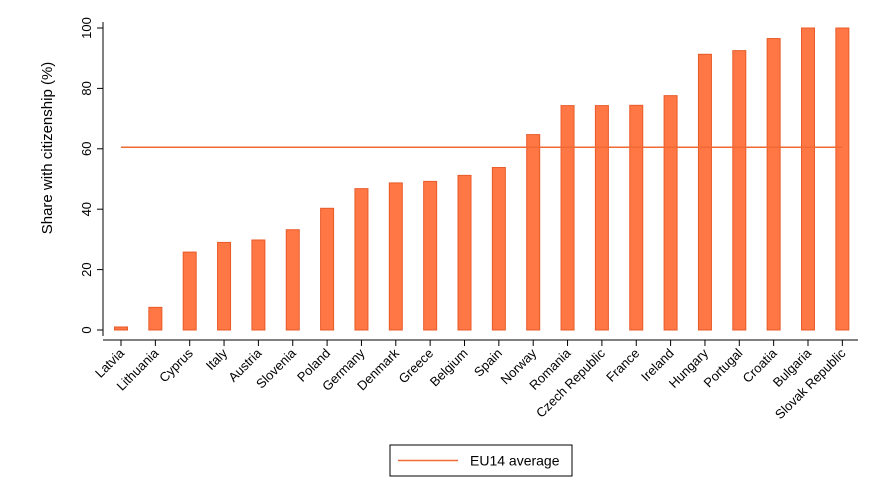  I want to click on bar-france, so click(636, 217).